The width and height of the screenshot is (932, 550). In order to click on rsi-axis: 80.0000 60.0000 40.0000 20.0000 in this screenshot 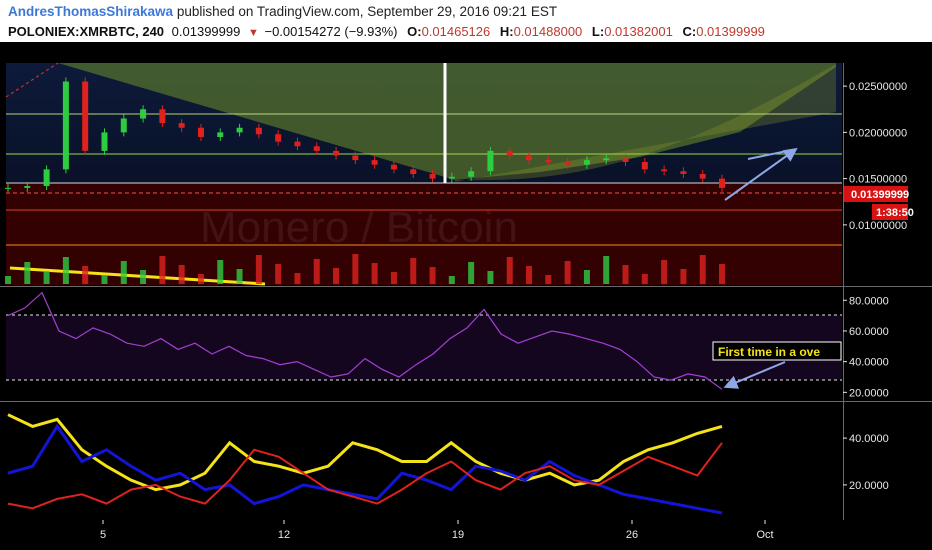, I will do `click(866, 347)`.